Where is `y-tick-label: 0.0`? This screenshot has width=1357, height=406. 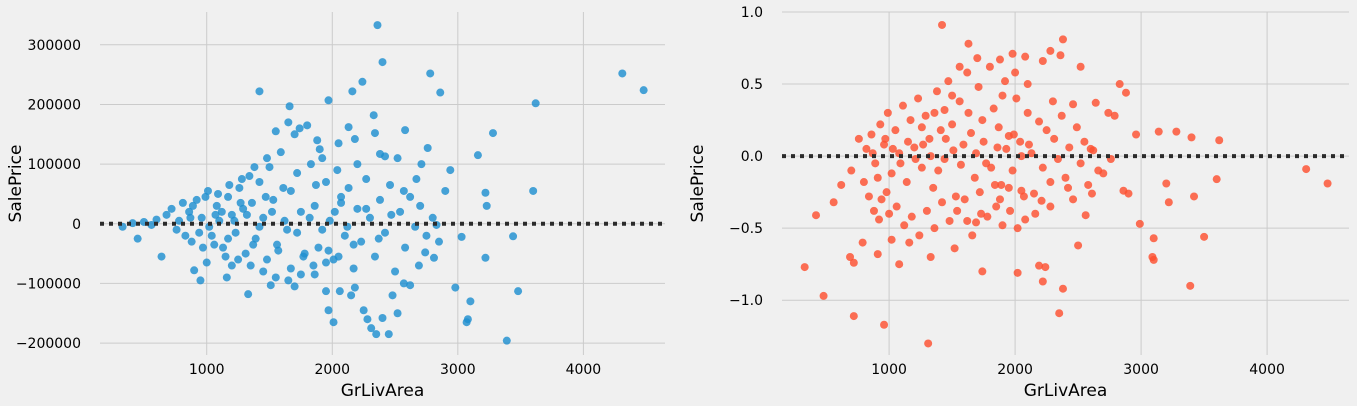
y-tick-label: 0.0 is located at coordinates (752, 157).